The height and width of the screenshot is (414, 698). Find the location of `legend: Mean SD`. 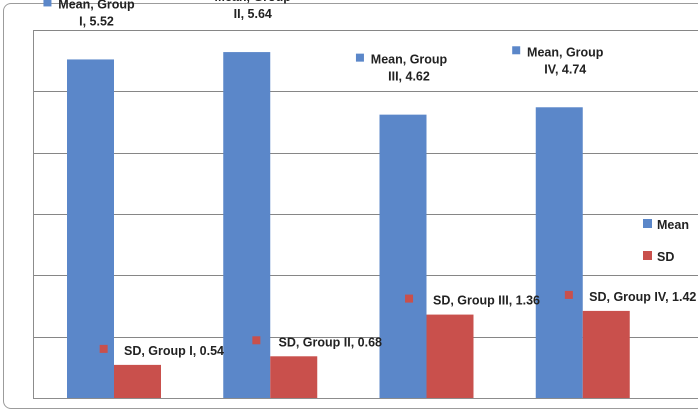

legend: Mean SD is located at coordinates (666, 241).